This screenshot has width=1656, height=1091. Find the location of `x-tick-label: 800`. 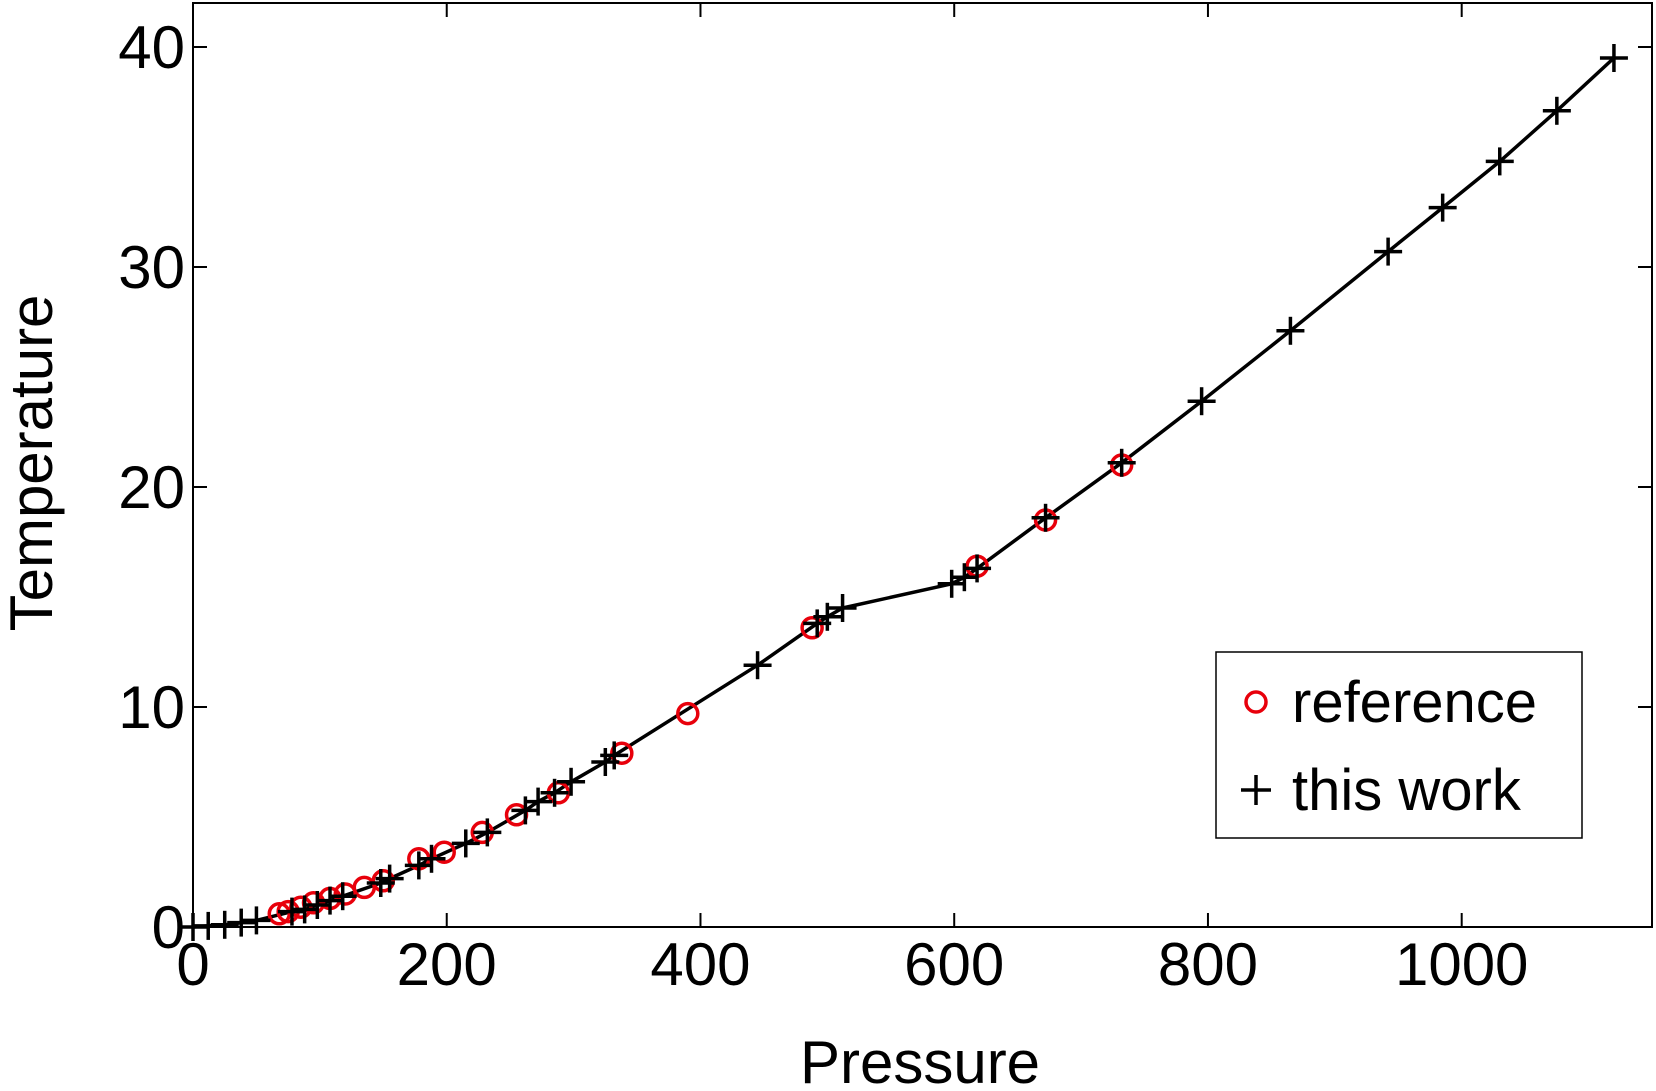

x-tick-label: 800 is located at coordinates (1208, 964).